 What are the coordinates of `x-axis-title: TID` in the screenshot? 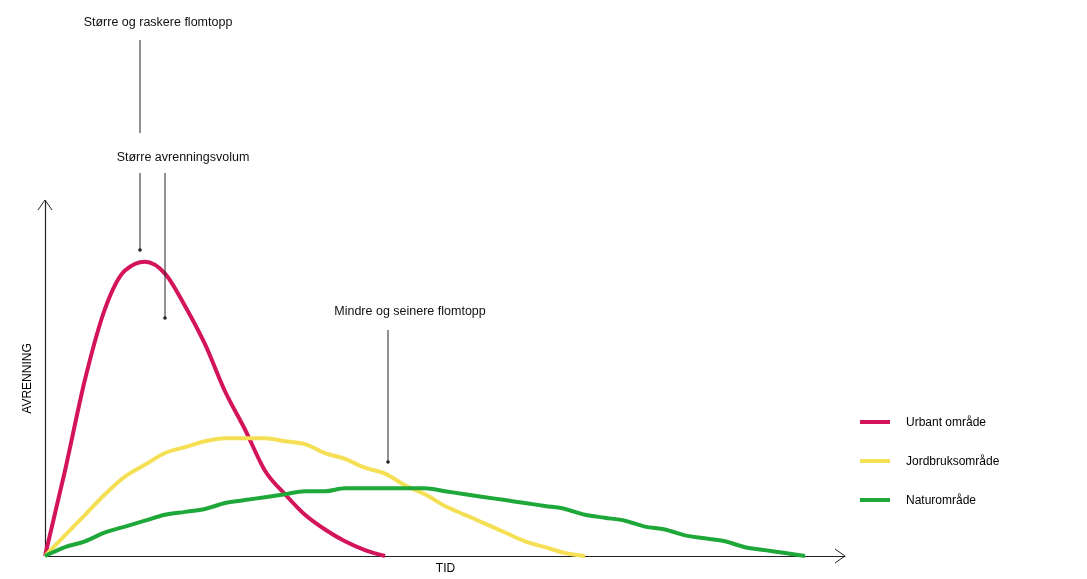 It's located at (445, 567).